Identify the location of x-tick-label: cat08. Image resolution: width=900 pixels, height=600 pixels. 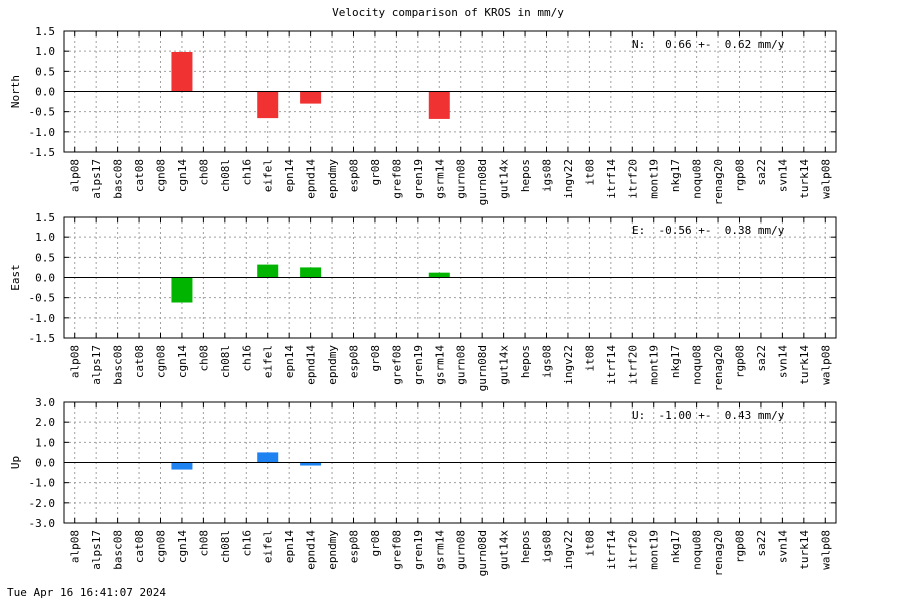
(139, 175).